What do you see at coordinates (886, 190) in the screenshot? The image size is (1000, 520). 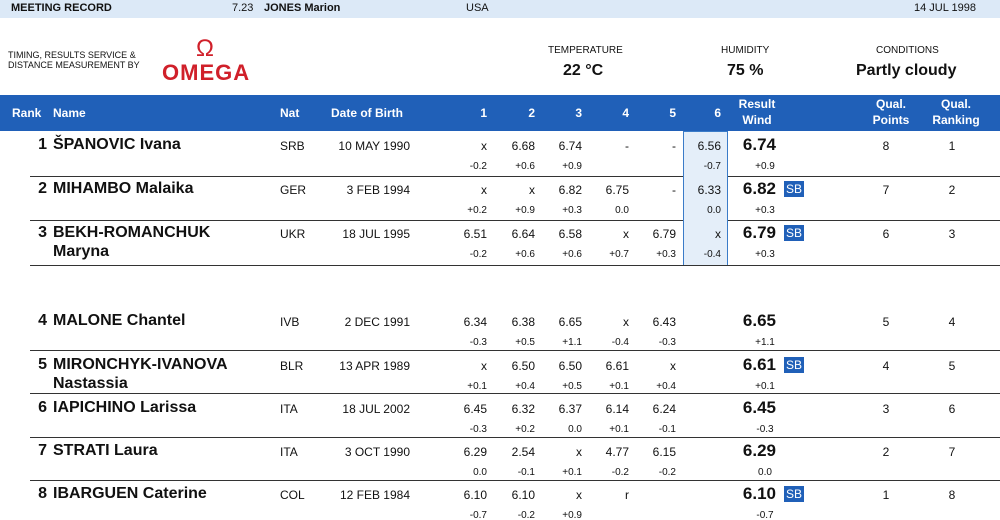 I see `qual-points: 7` at bounding box center [886, 190].